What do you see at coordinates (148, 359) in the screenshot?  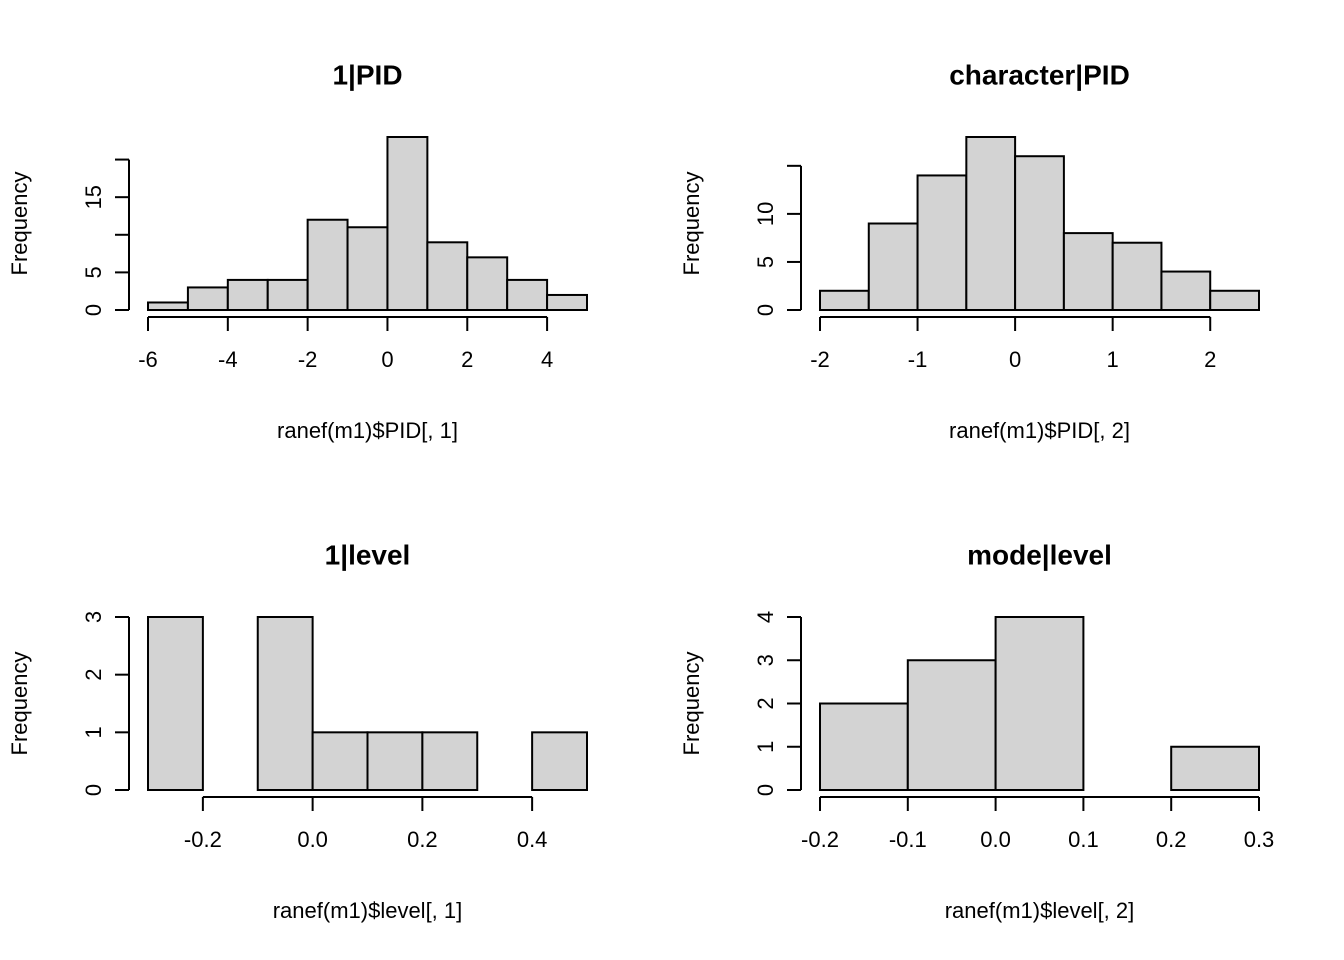 I see `x-tick-label: -6` at bounding box center [148, 359].